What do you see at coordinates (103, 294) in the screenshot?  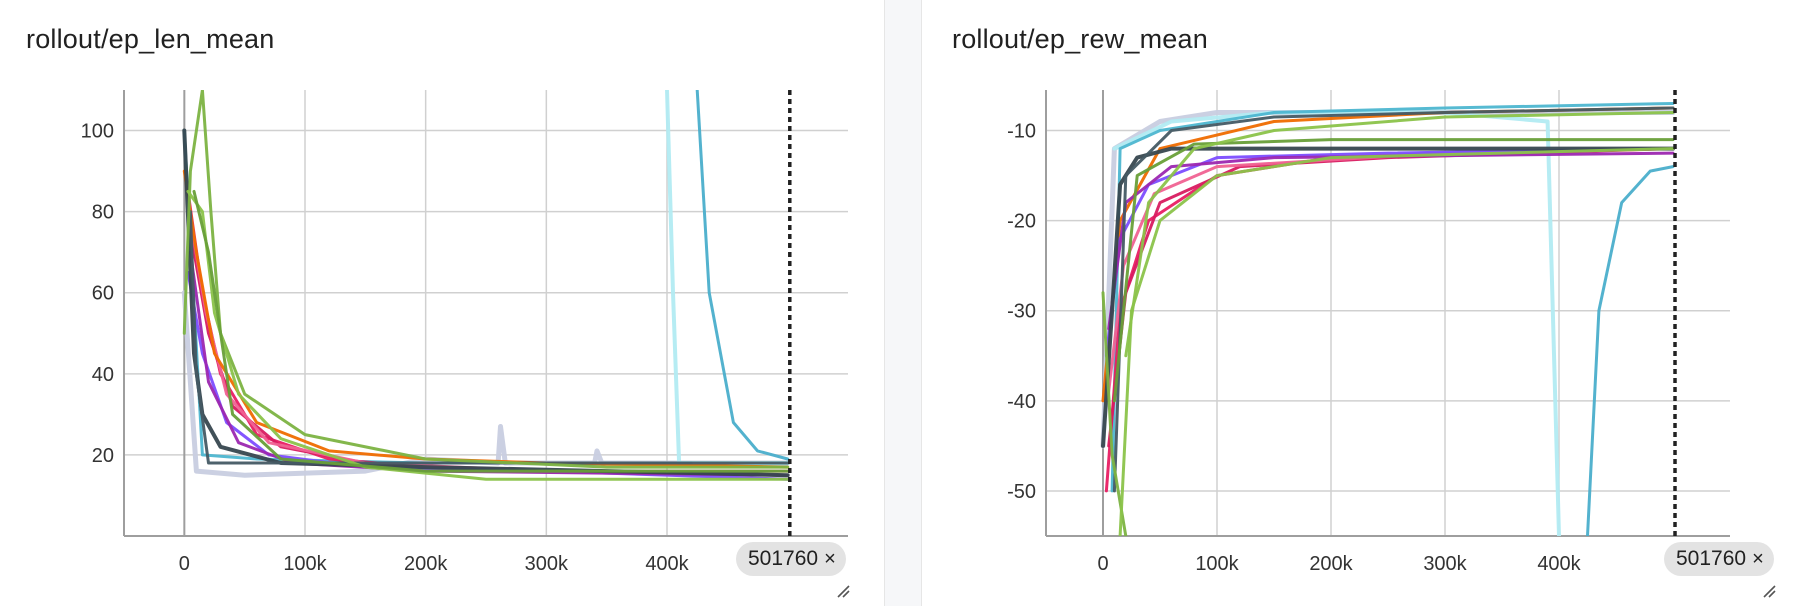 I see `y-tick-label: 60` at bounding box center [103, 294].